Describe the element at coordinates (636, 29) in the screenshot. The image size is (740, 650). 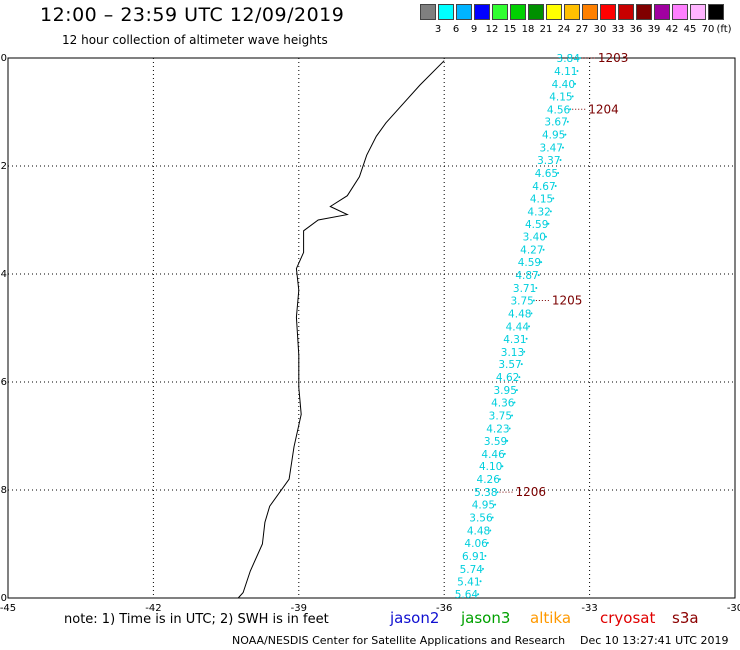
I see `scale-label: 36` at that location.